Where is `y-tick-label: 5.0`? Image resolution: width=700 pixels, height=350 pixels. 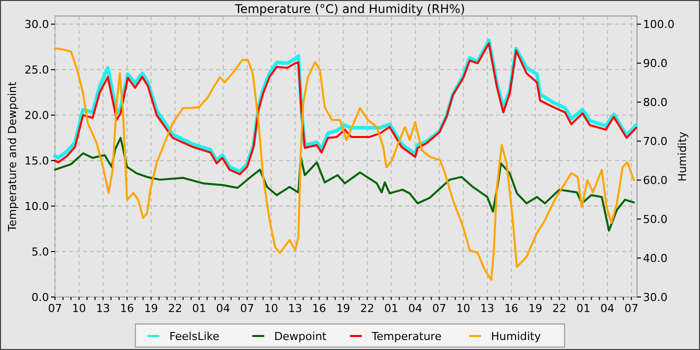
y-tick-label: 5.0 is located at coordinates (40, 252).